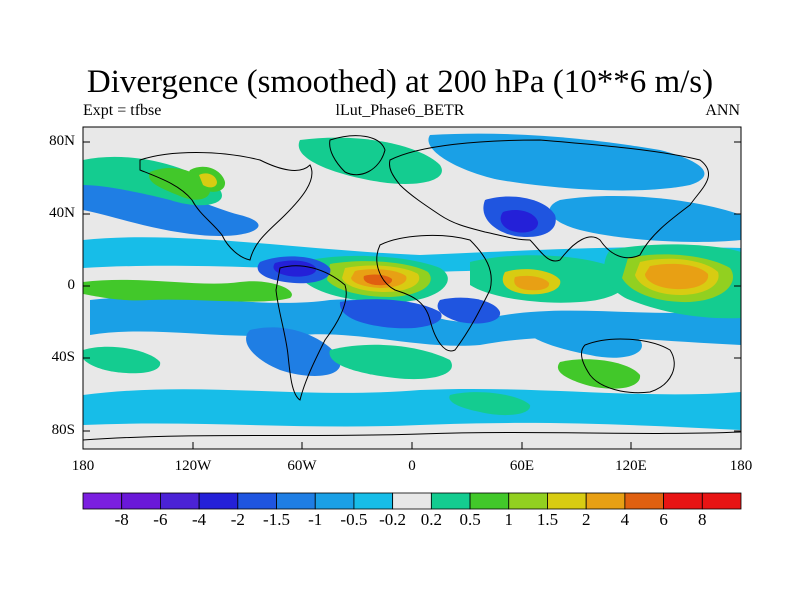 The width and height of the screenshot is (800, 600). I want to click on colorbar-label: 4, so click(625, 519).